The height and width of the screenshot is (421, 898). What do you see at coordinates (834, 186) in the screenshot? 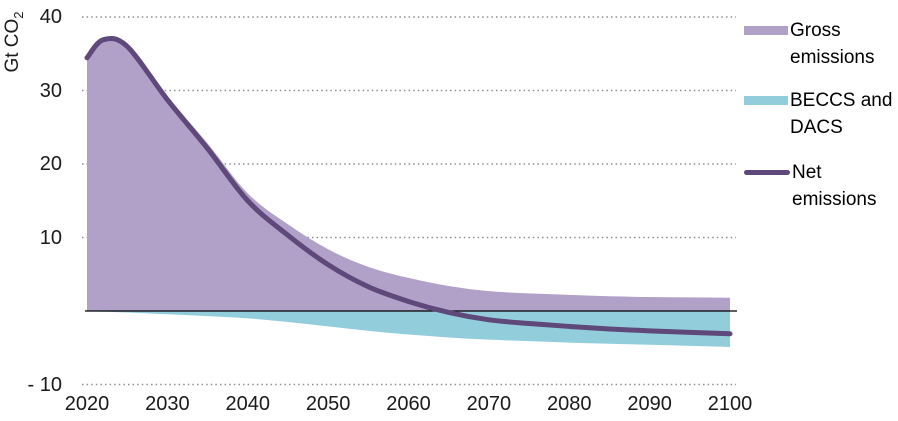
I see `legend-label: Net emissions` at bounding box center [834, 186].